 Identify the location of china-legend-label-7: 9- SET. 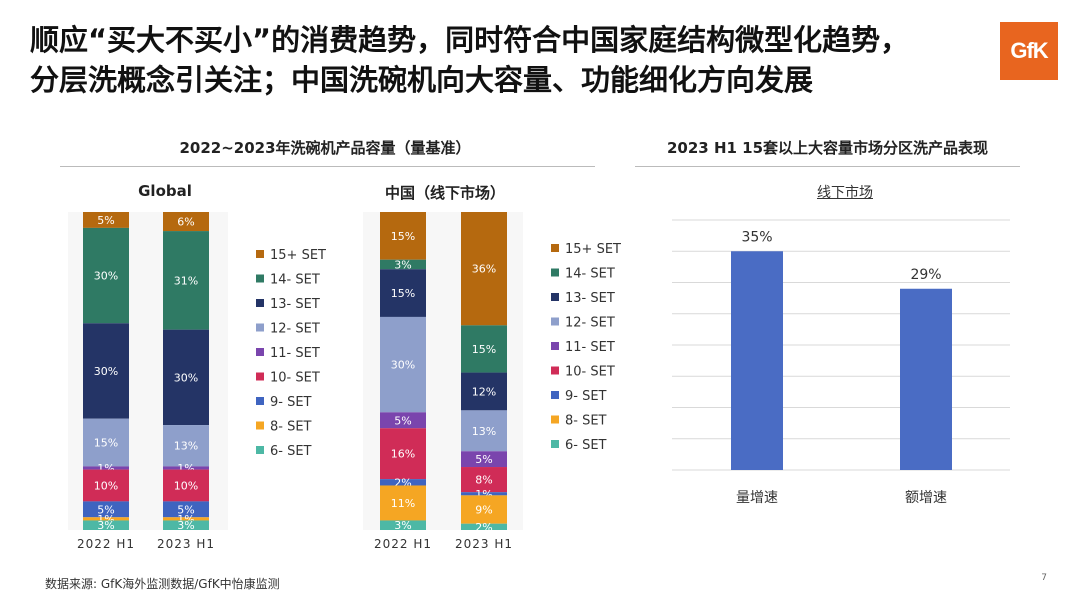
(586, 396).